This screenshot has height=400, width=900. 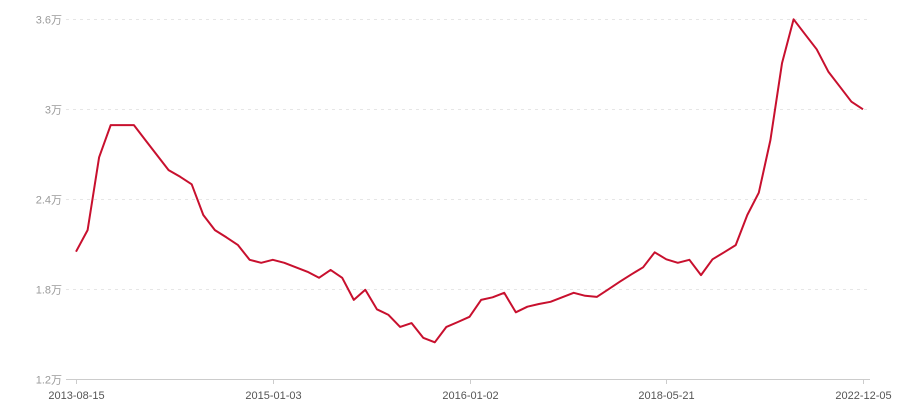 What do you see at coordinates (49, 291) in the screenshot?
I see `y-tick-label: 1.8万` at bounding box center [49, 291].